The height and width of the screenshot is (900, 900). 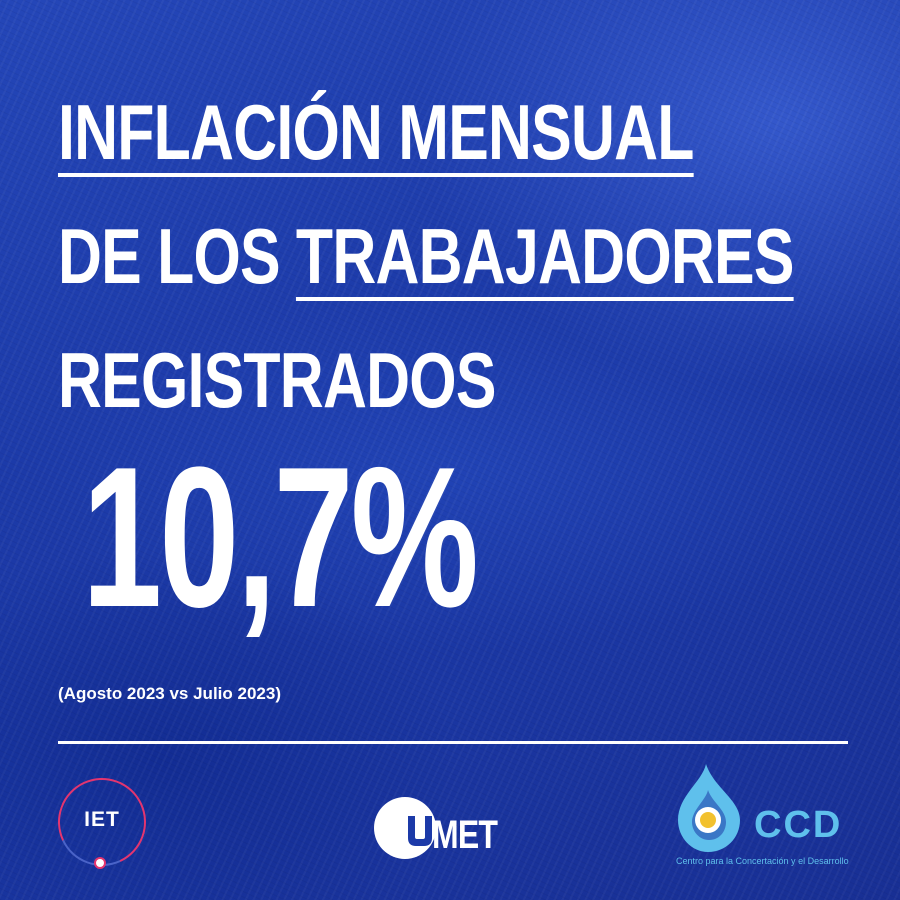 I want to click on umet-label: MET, so click(x=465, y=835).